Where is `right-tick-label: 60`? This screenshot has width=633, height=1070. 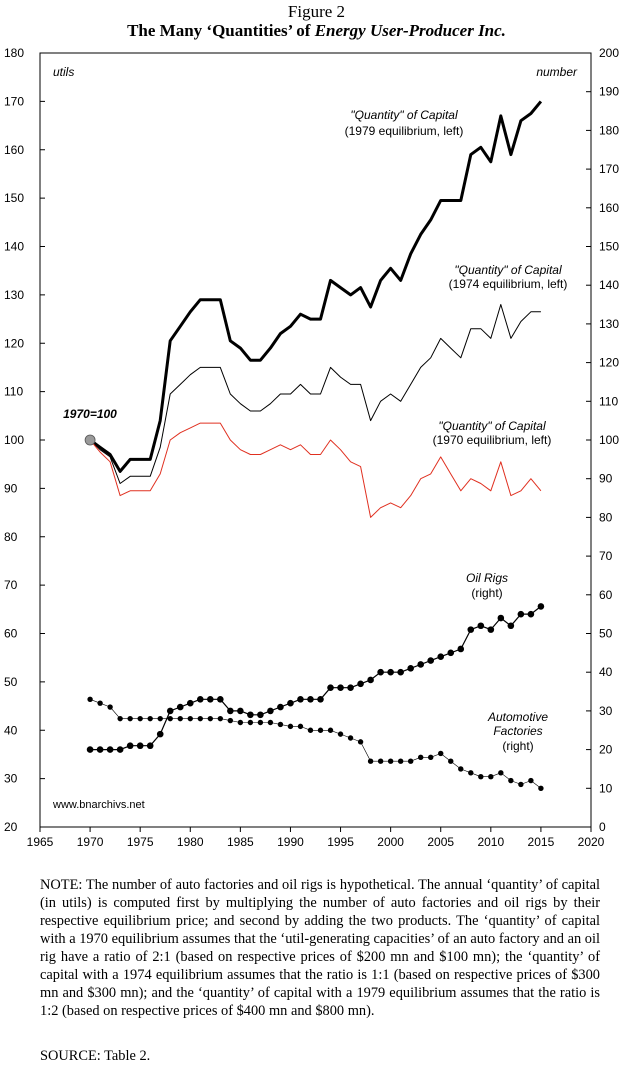
right-tick-label: 60 is located at coordinates (606, 595).